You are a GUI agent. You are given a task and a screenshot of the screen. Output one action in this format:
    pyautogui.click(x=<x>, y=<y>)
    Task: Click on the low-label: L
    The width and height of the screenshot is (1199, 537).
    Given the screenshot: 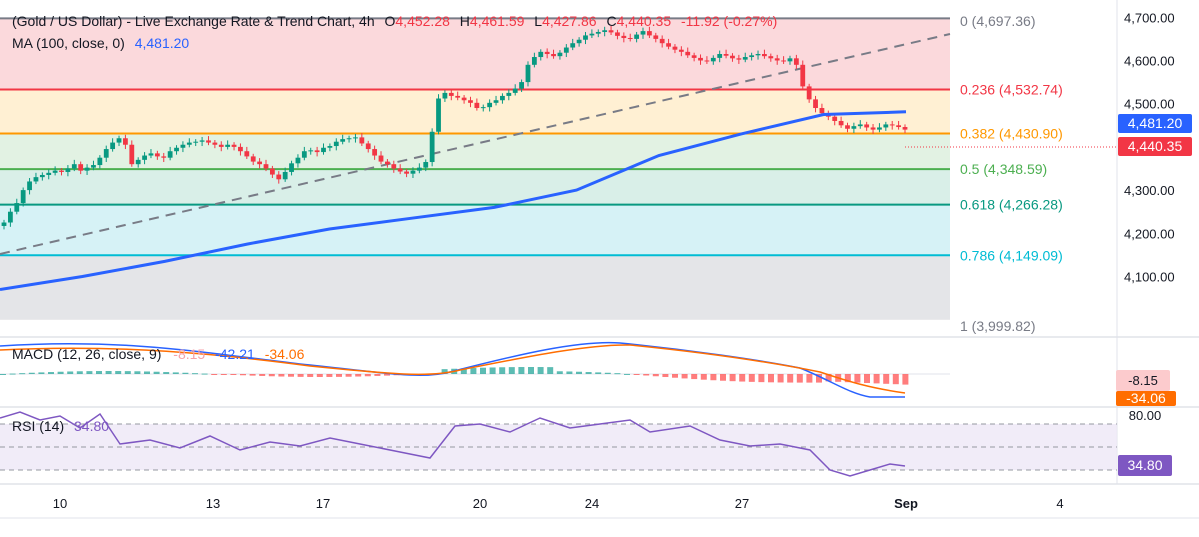 What is the action you would take?
    pyautogui.click(x=538, y=21)
    